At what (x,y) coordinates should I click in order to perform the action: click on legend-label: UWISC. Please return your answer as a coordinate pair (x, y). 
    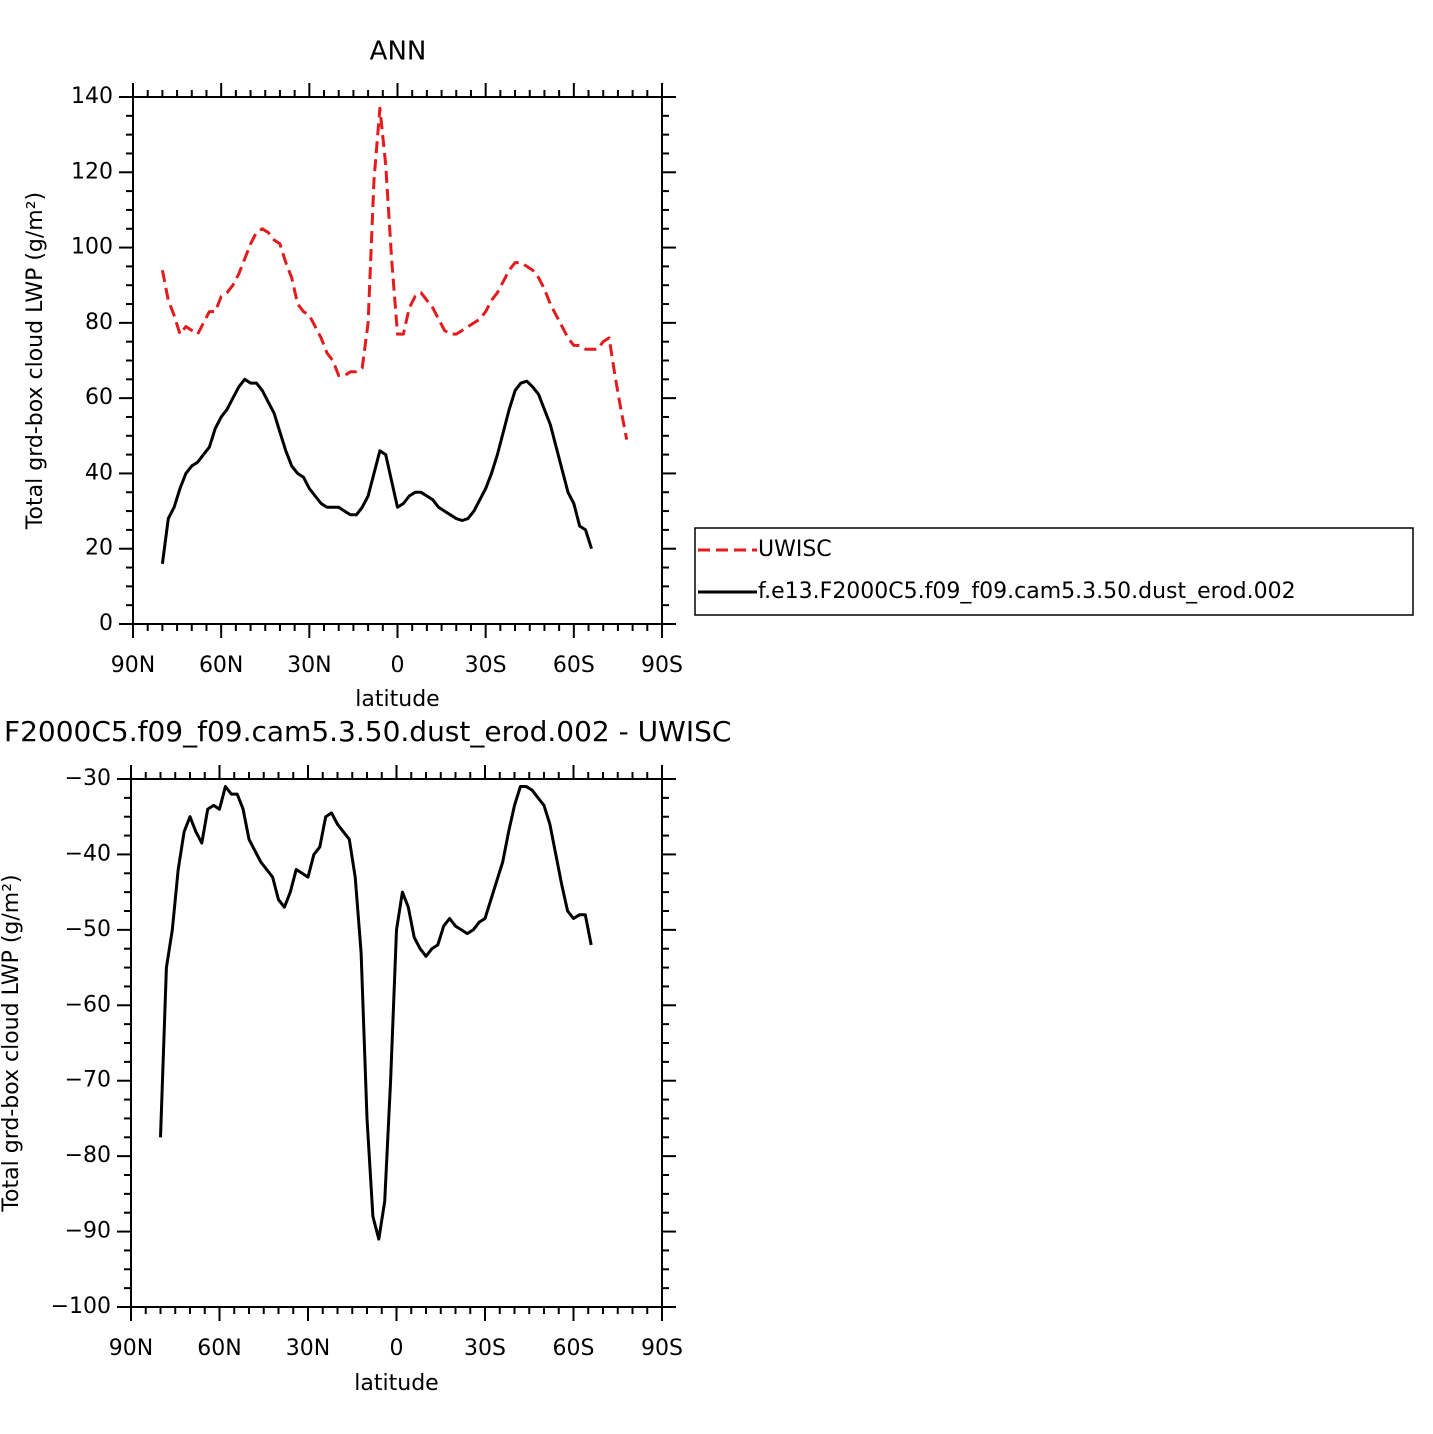
    Looking at the image, I should click on (795, 549).